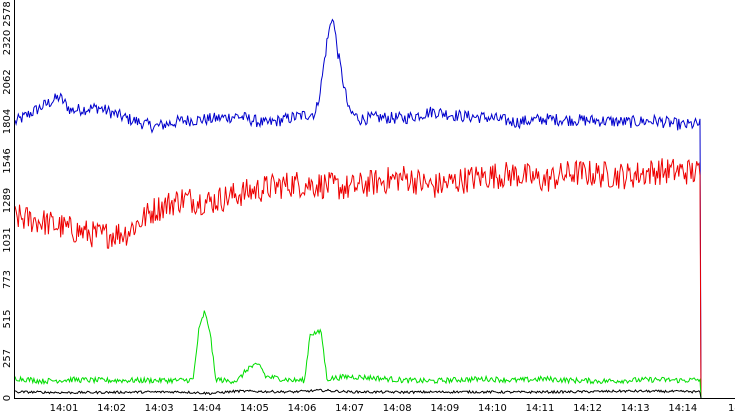 Image resolution: width=735 pixels, height=415 pixels. What do you see at coordinates (111, 408) in the screenshot?
I see `x-tick-label: 14:02` at bounding box center [111, 408].